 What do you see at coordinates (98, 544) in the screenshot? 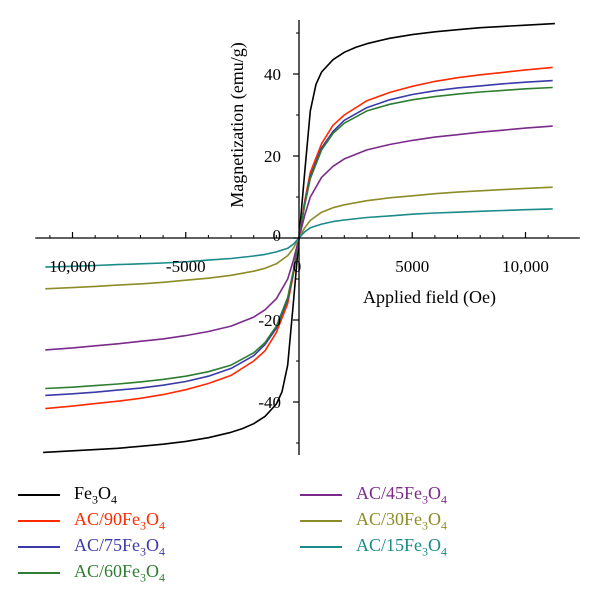
I see `legend-label-part: AC/75` at bounding box center [98, 544].